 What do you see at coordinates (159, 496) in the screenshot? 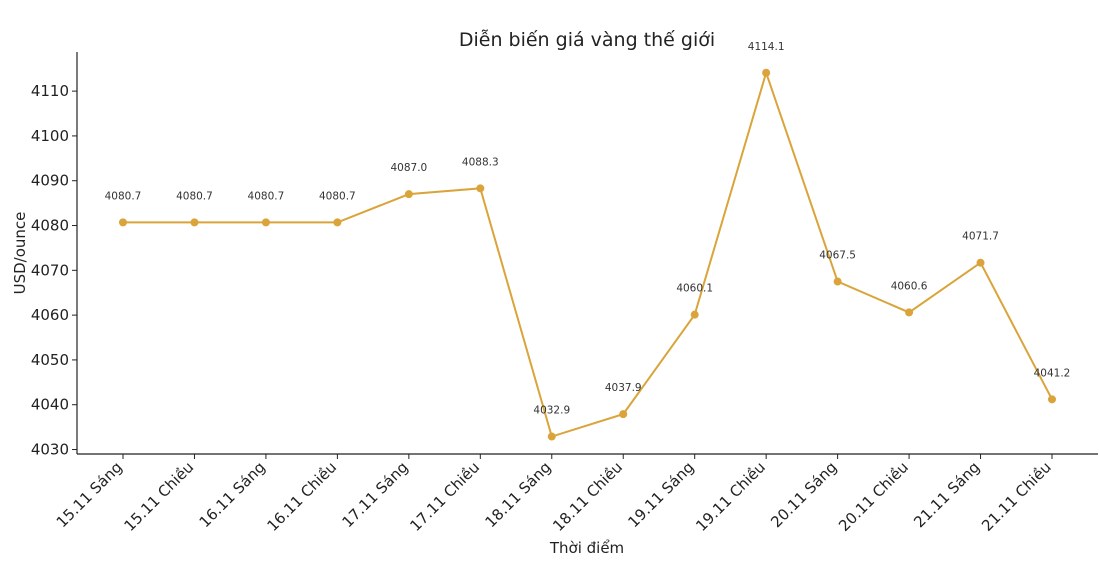
I see `x-tick-label: 15.11 Chiều` at bounding box center [159, 496].